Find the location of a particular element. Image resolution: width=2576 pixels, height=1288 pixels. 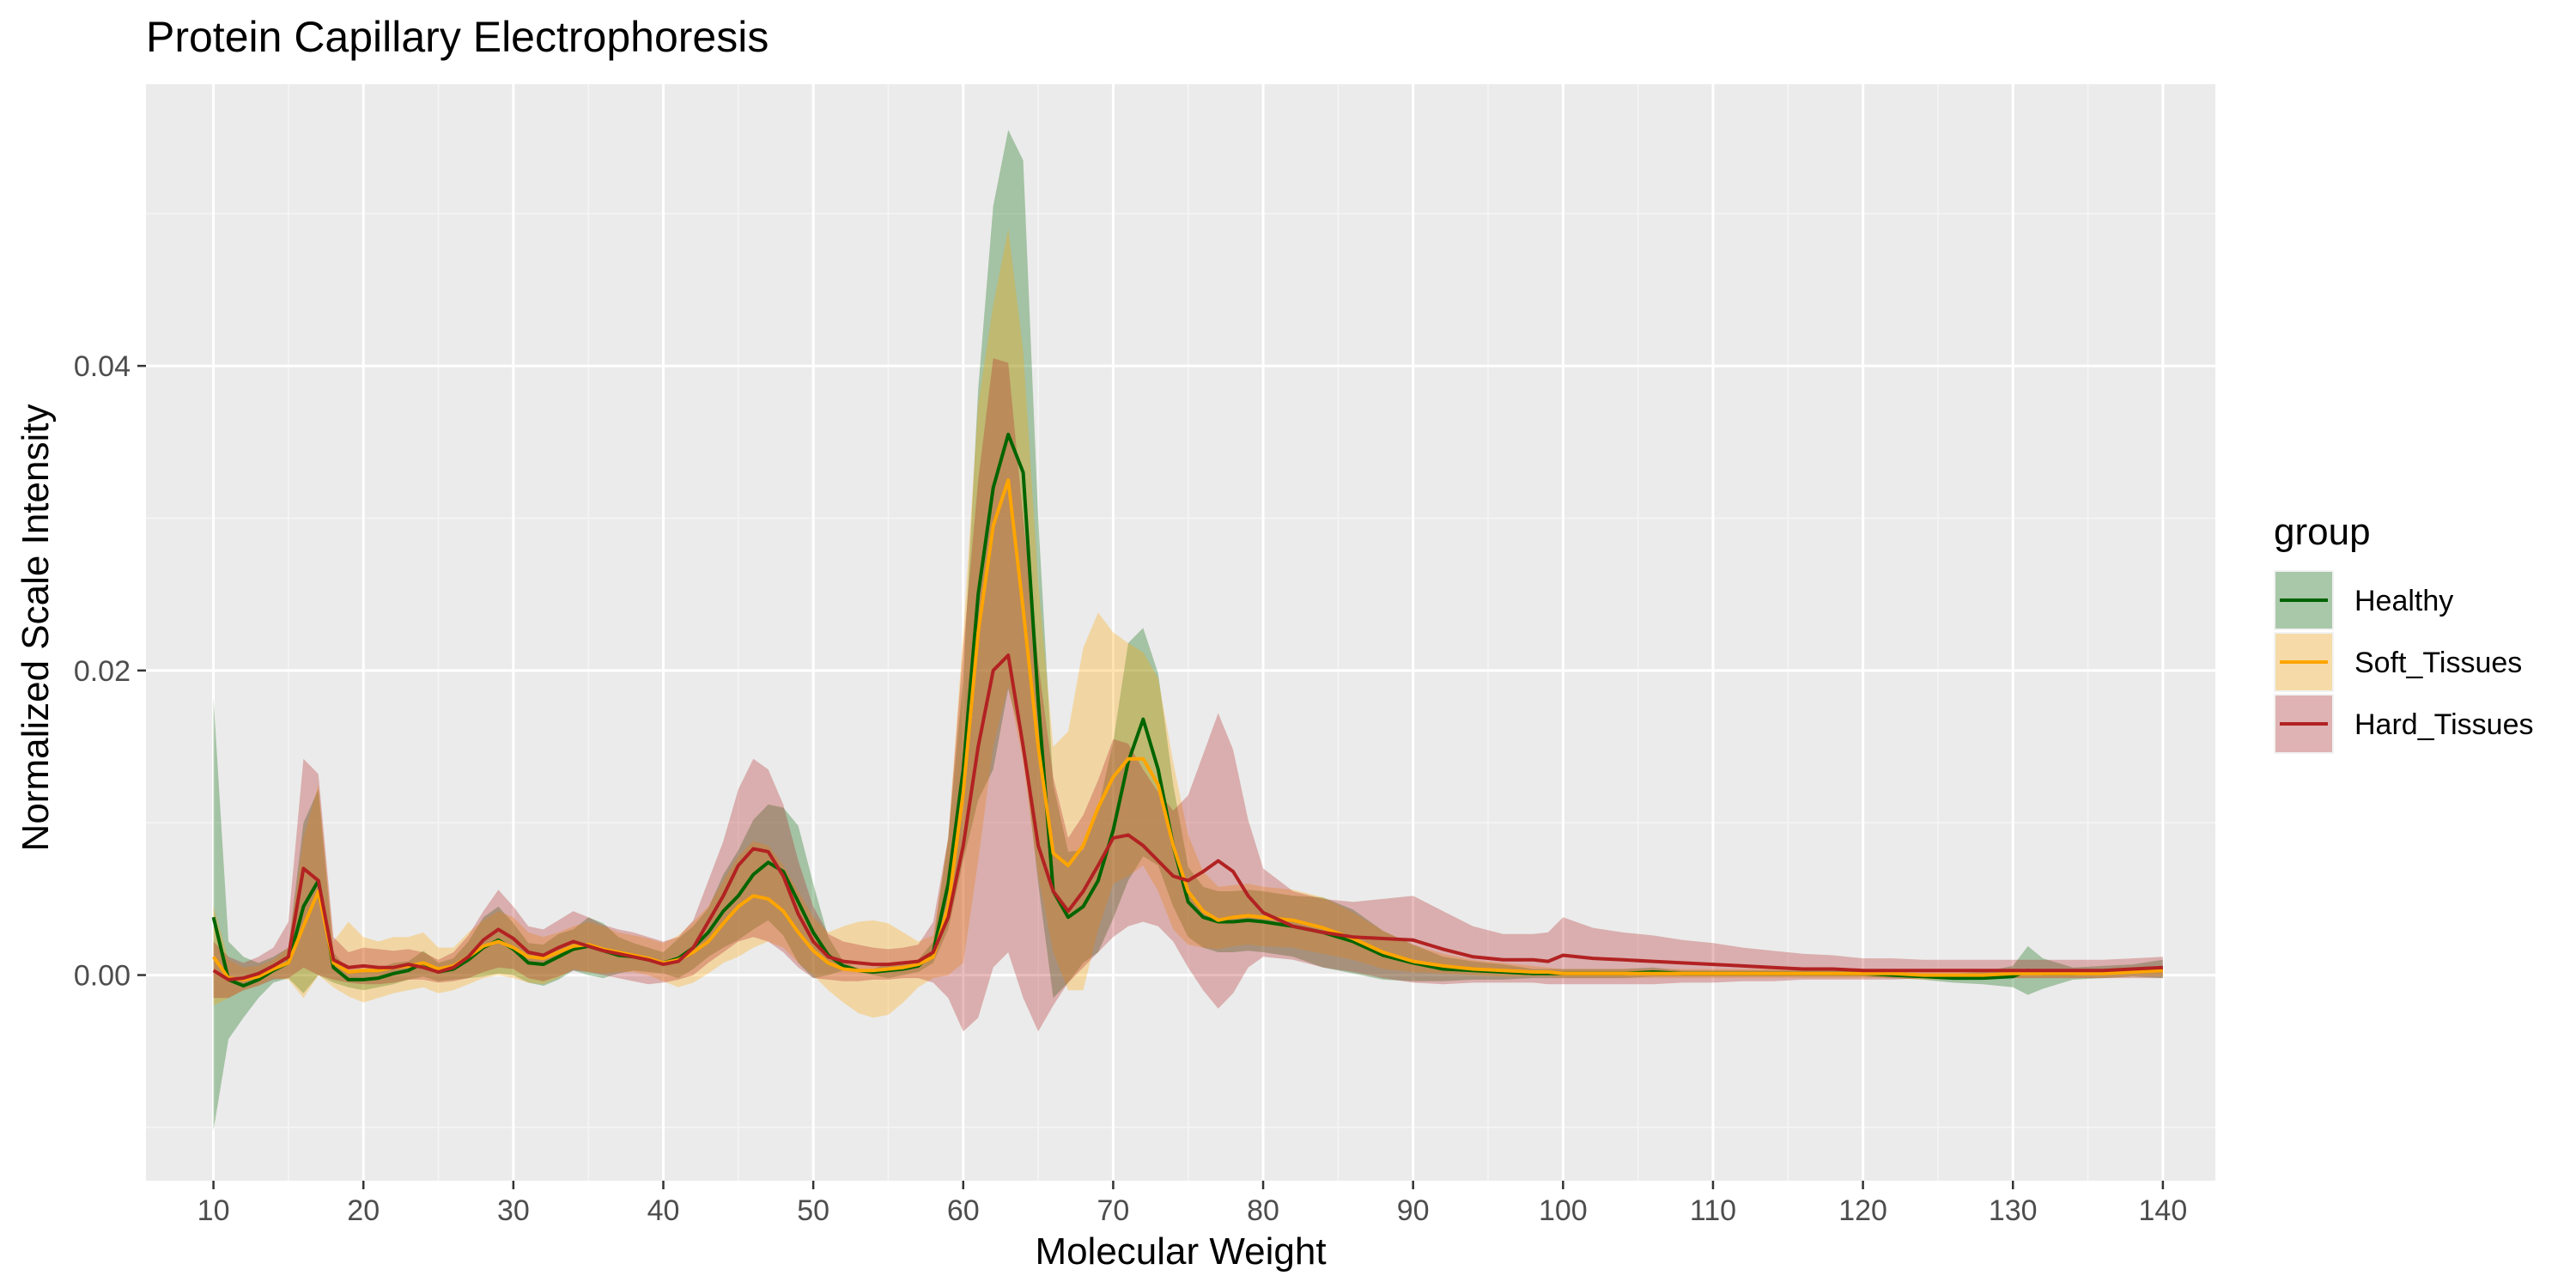

x-tick-label: 130 is located at coordinates (2013, 1210).